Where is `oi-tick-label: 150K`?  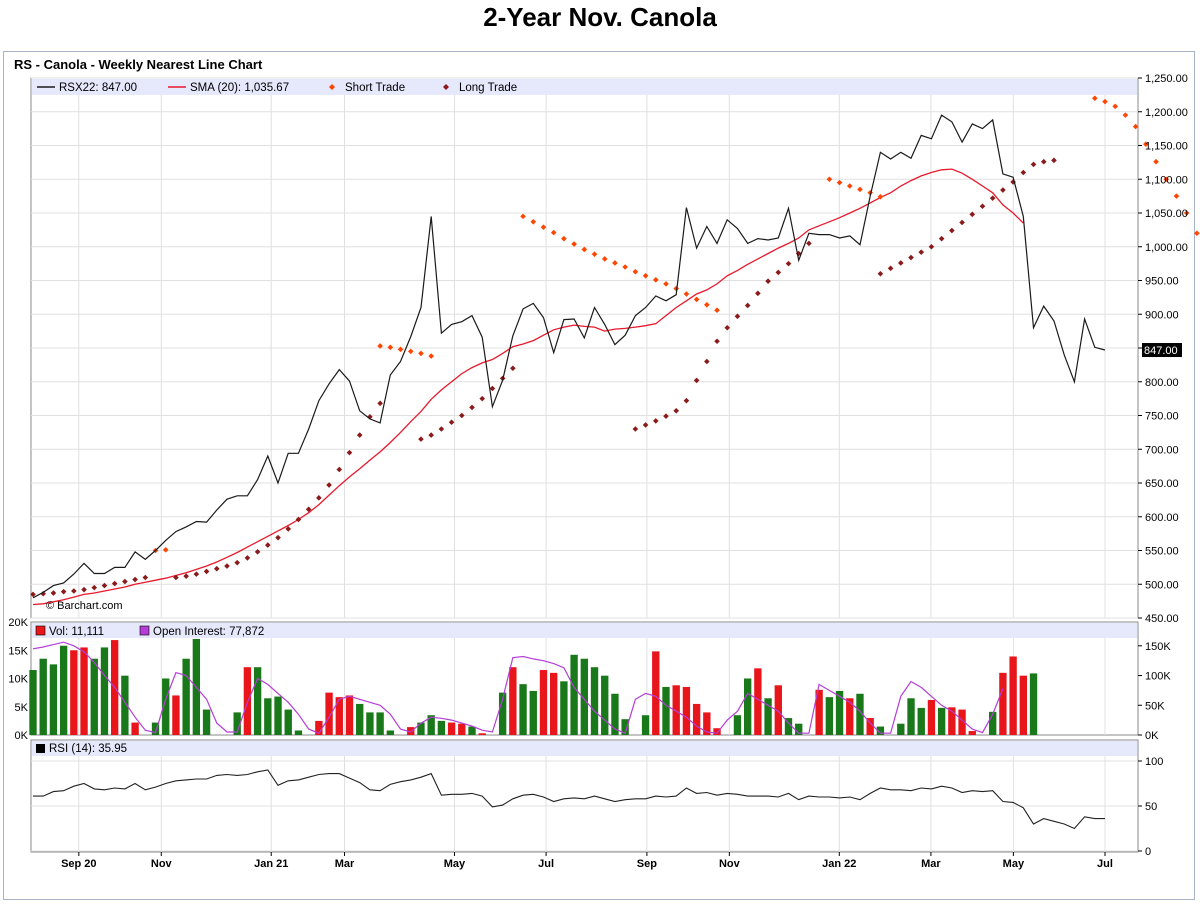
oi-tick-label: 150K is located at coordinates (1158, 647).